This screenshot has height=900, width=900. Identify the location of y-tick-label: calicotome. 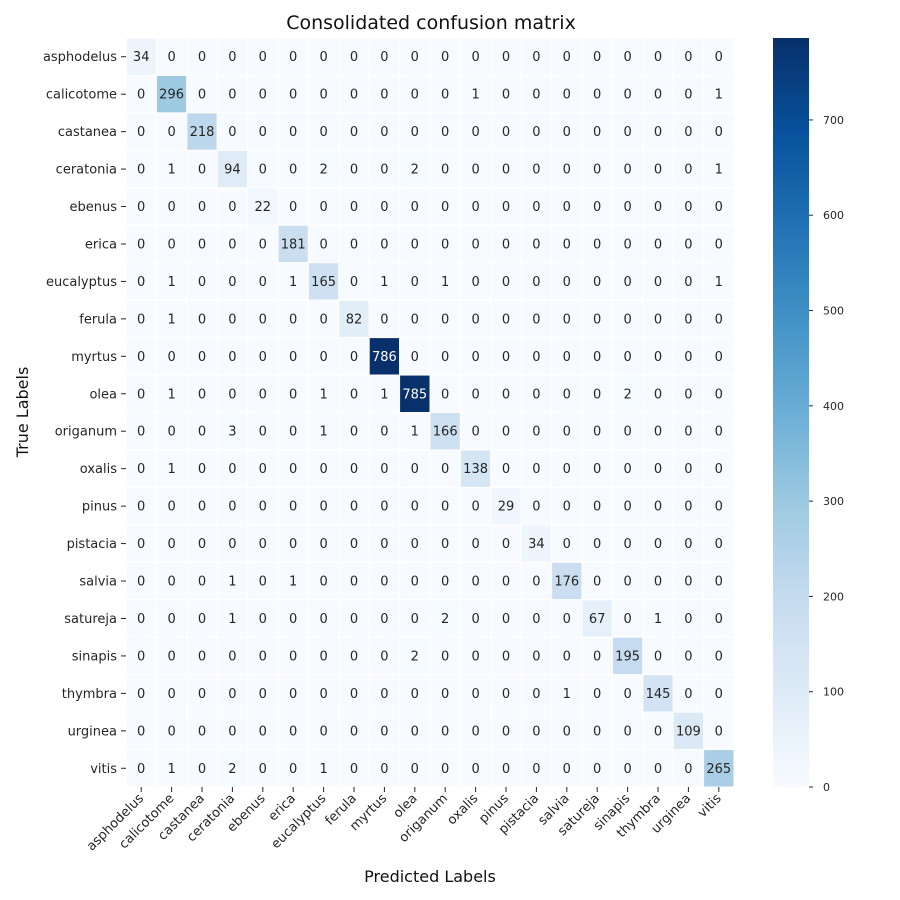
(81, 95).